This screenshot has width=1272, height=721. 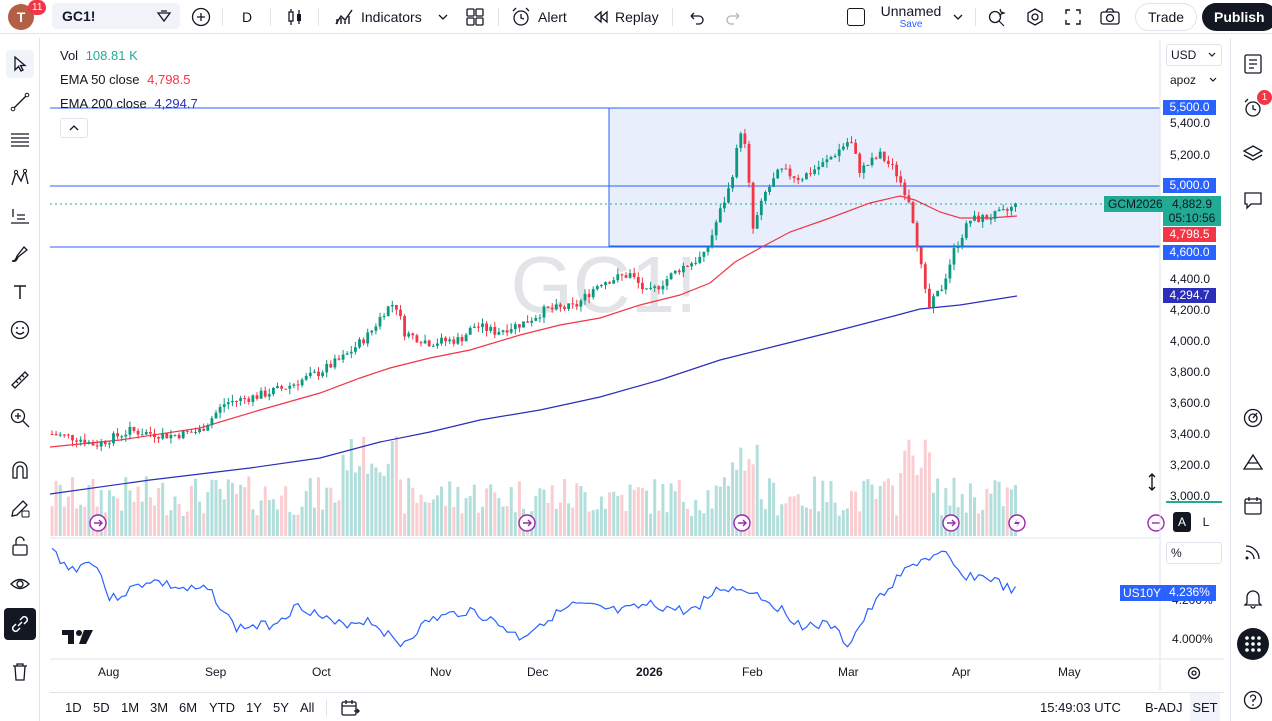 What do you see at coordinates (443, 17) in the screenshot?
I see `indicators-dropdown` at bounding box center [443, 17].